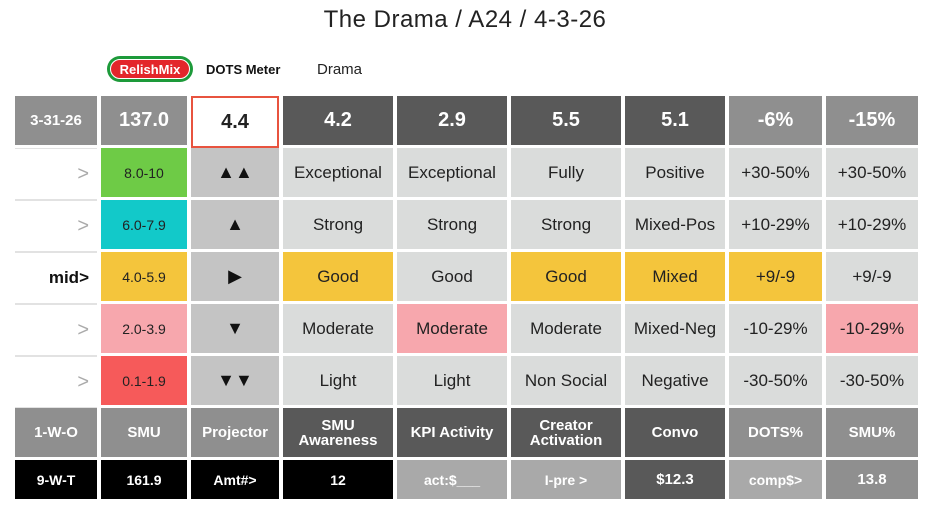  What do you see at coordinates (465, 19) in the screenshot?
I see `page-title: The Drama / A24 / 4-3-26` at bounding box center [465, 19].